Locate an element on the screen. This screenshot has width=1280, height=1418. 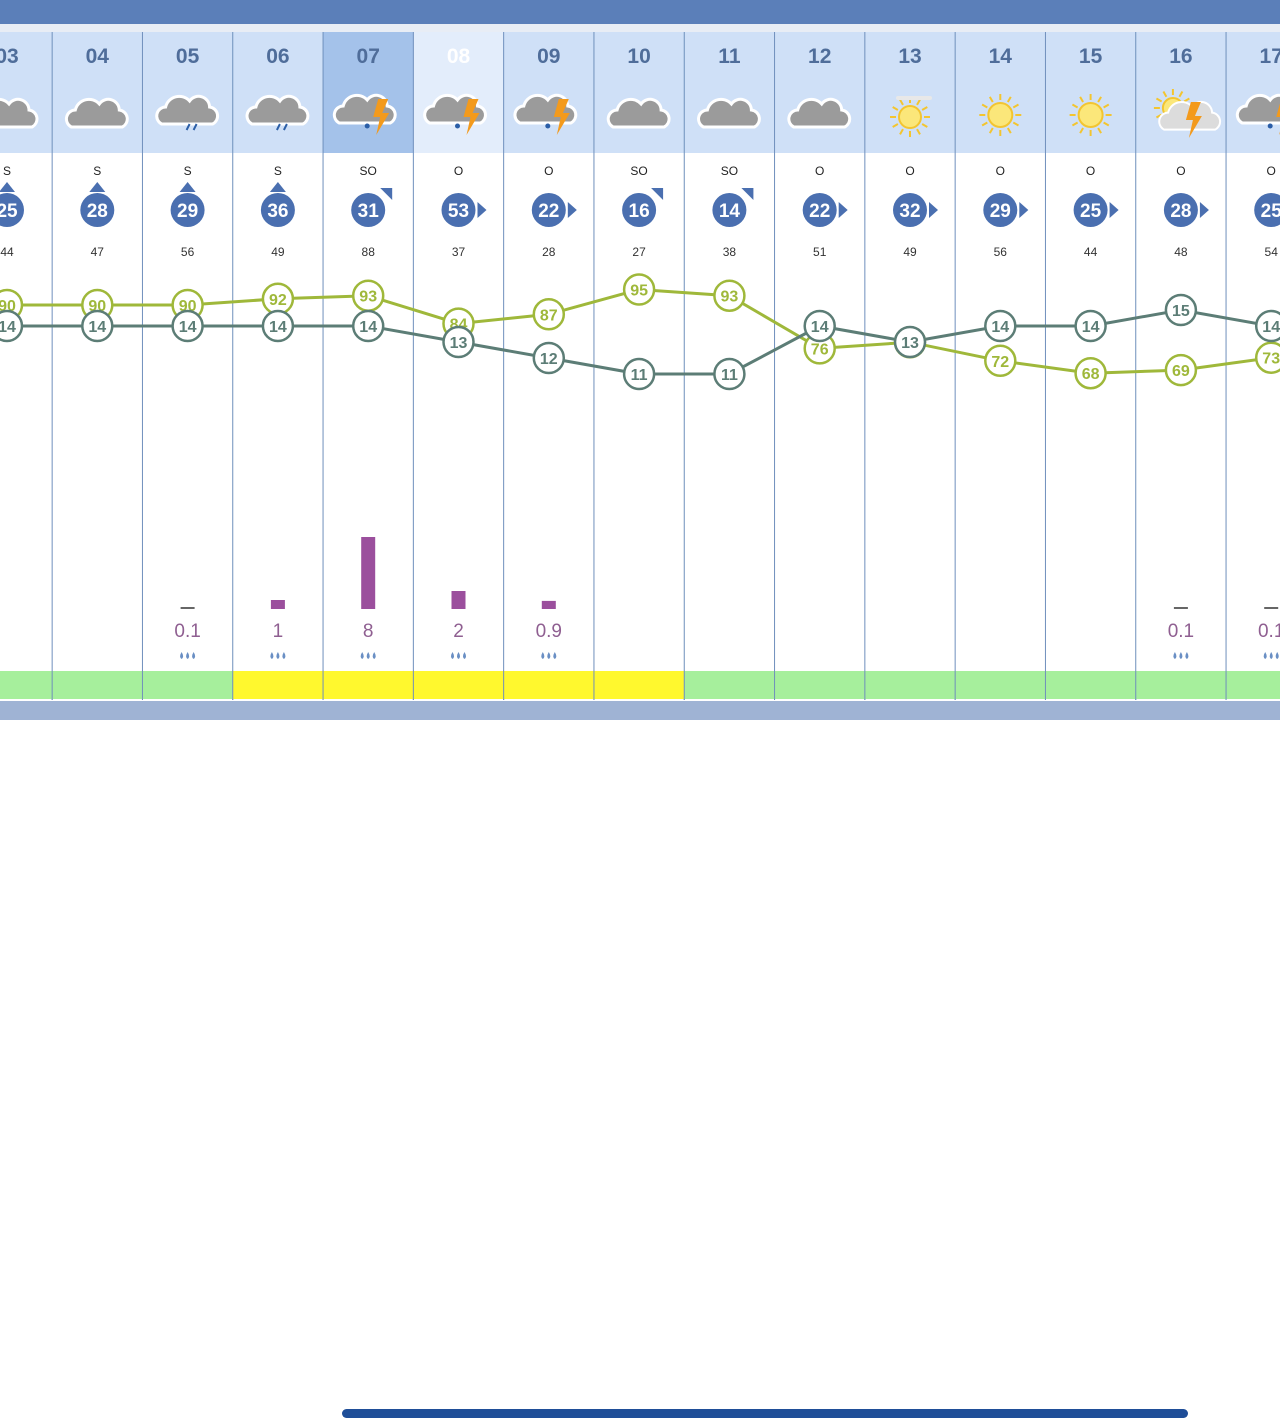
humidity-point-marker is located at coordinates (1181, 370).